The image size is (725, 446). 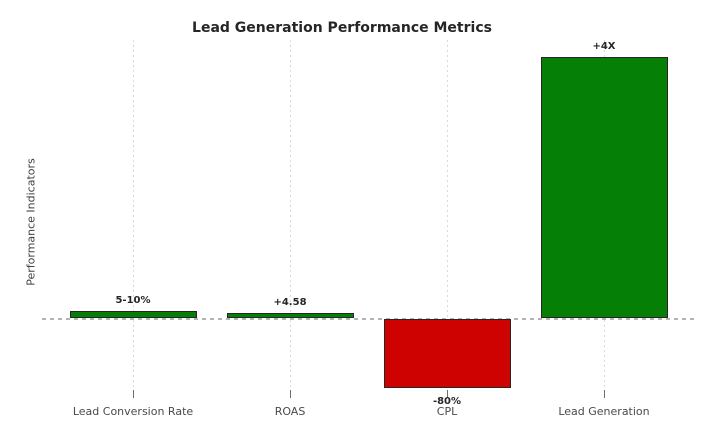 What do you see at coordinates (604, 46) in the screenshot?
I see `bar-value-label: +4X` at bounding box center [604, 46].